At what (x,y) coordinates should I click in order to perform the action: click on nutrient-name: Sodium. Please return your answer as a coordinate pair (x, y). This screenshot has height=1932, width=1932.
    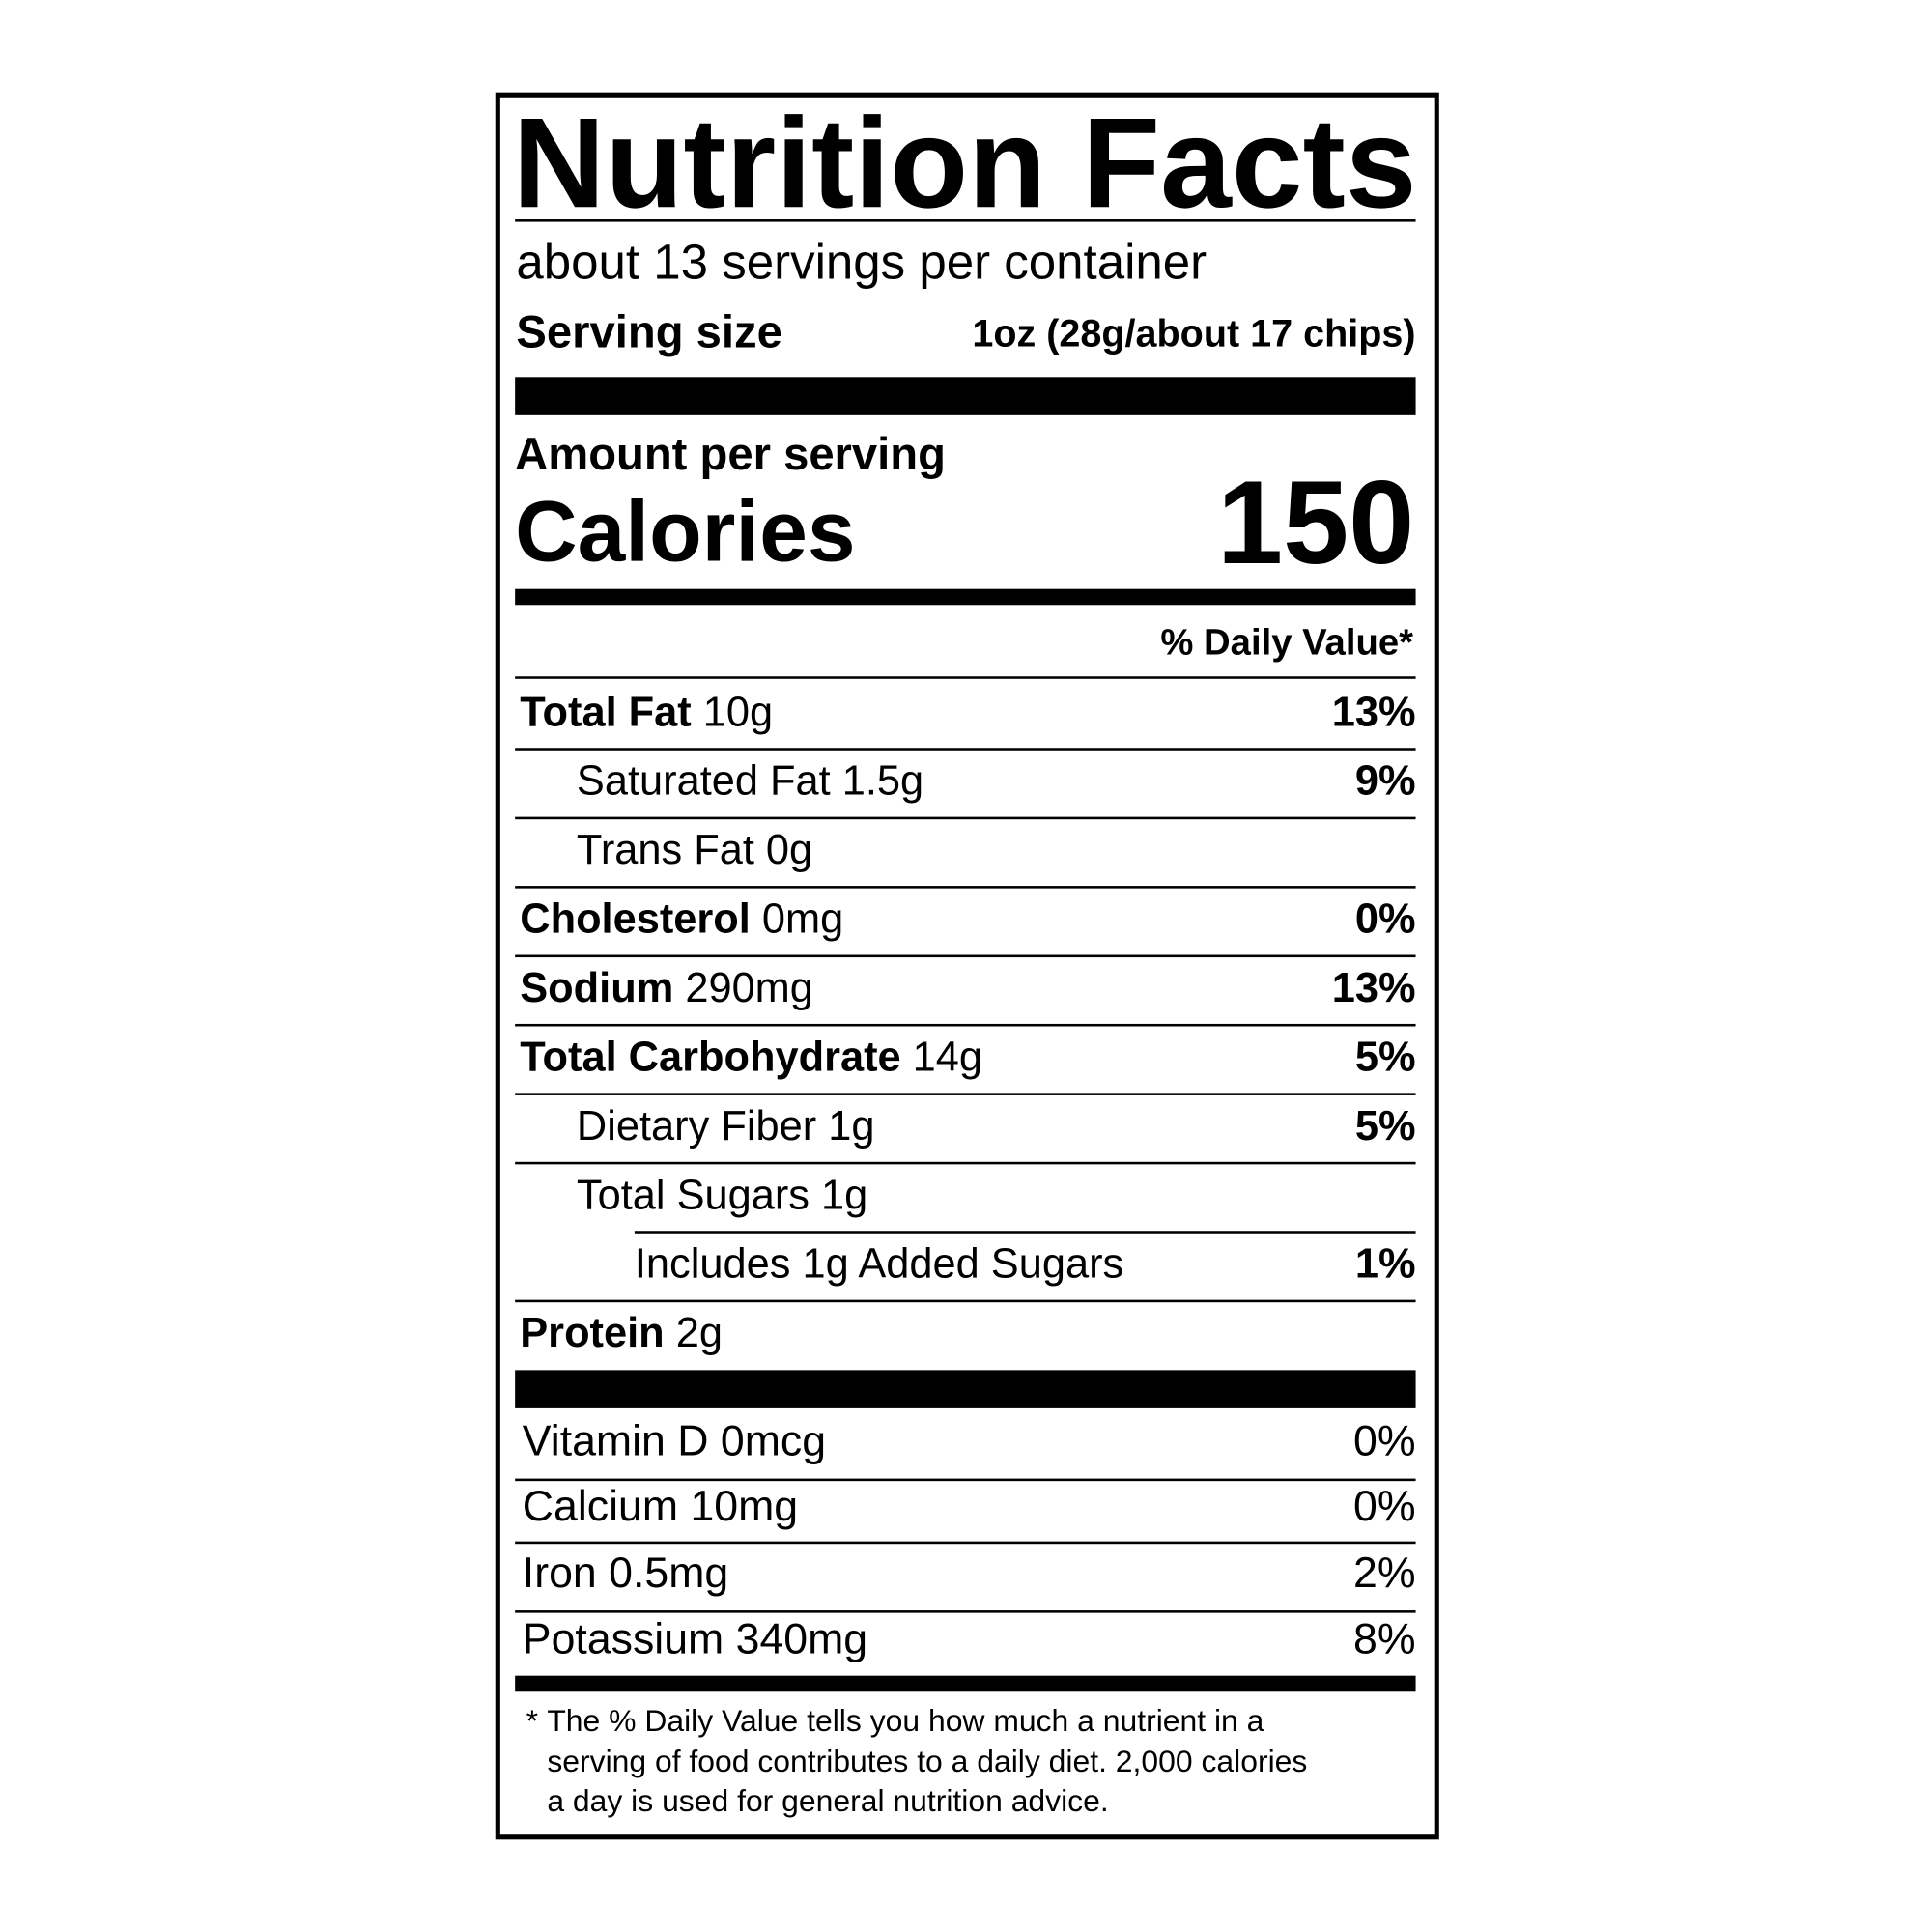
    Looking at the image, I should click on (597, 988).